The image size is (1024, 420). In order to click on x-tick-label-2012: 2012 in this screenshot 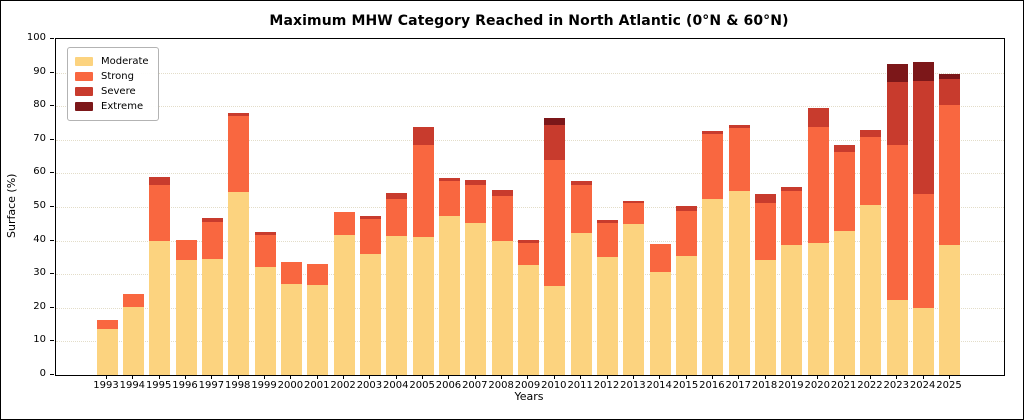, I will do `click(606, 385)`.